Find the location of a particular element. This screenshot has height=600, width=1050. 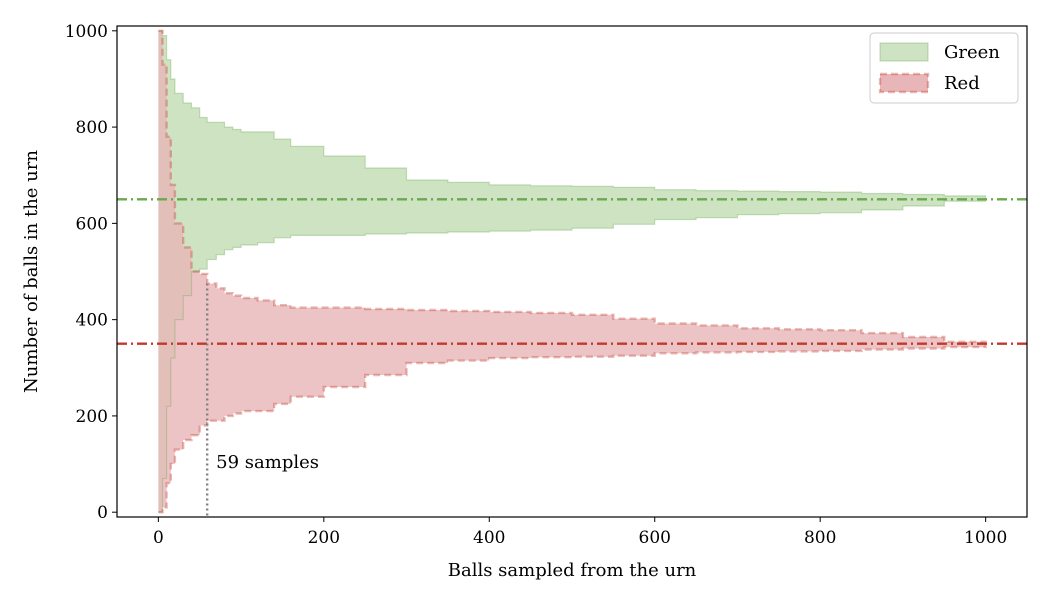

x-tick-label: 800 is located at coordinates (820, 538).